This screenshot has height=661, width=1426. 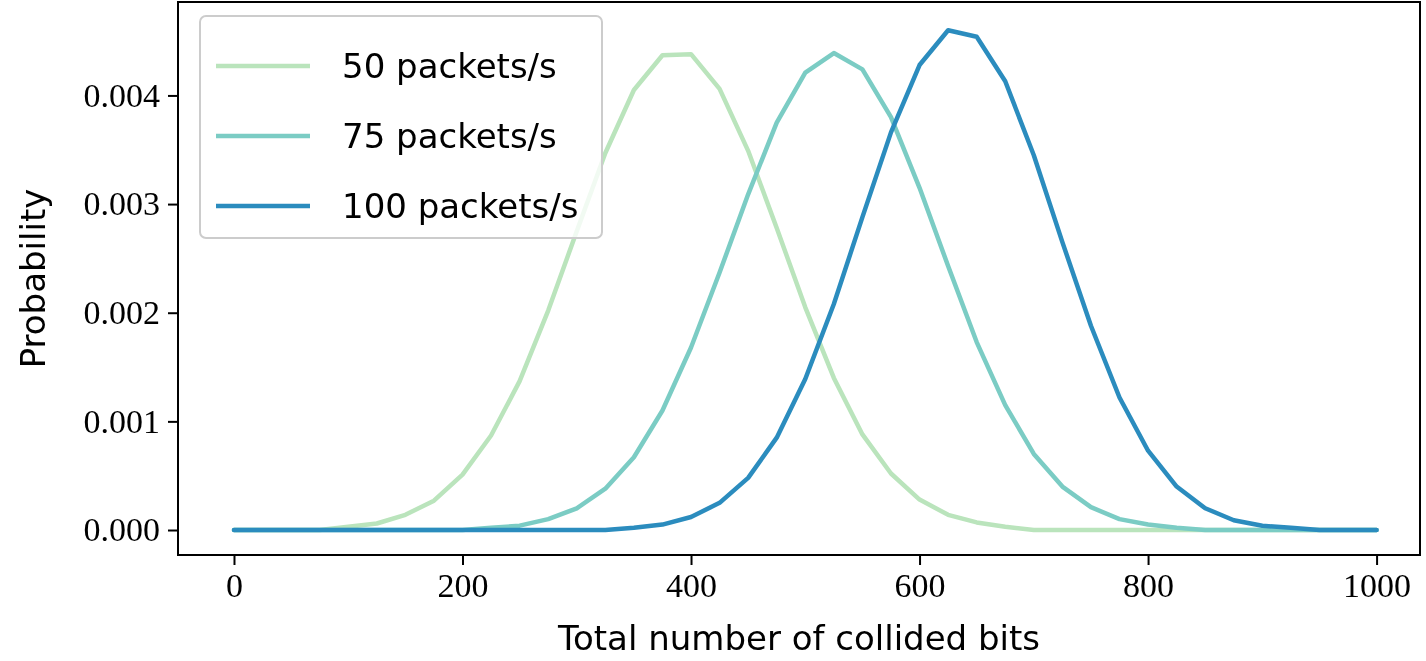 What do you see at coordinates (121, 204) in the screenshot?
I see `y-tick-label: 0.003` at bounding box center [121, 204].